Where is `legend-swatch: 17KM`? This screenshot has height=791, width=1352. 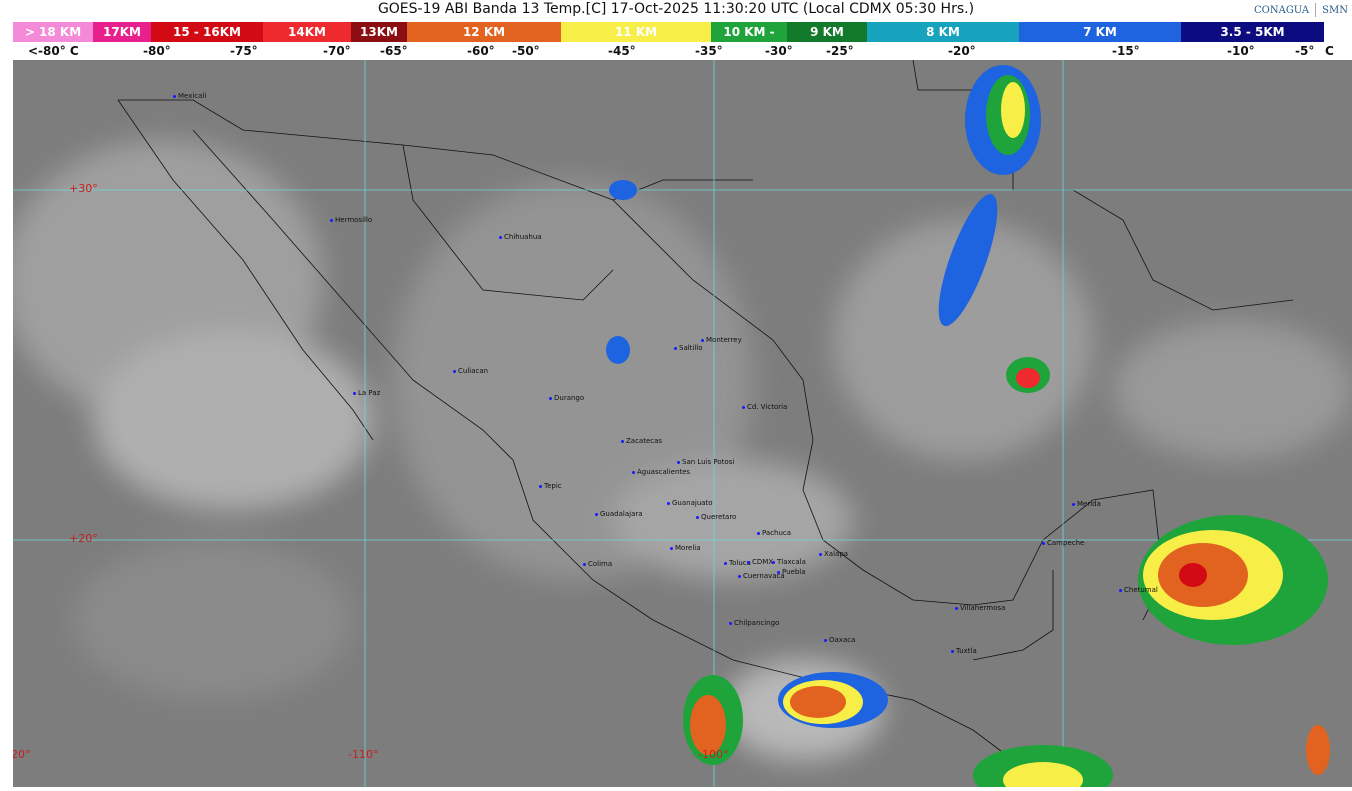
legend-swatch: 17KM is located at coordinates (122, 32).